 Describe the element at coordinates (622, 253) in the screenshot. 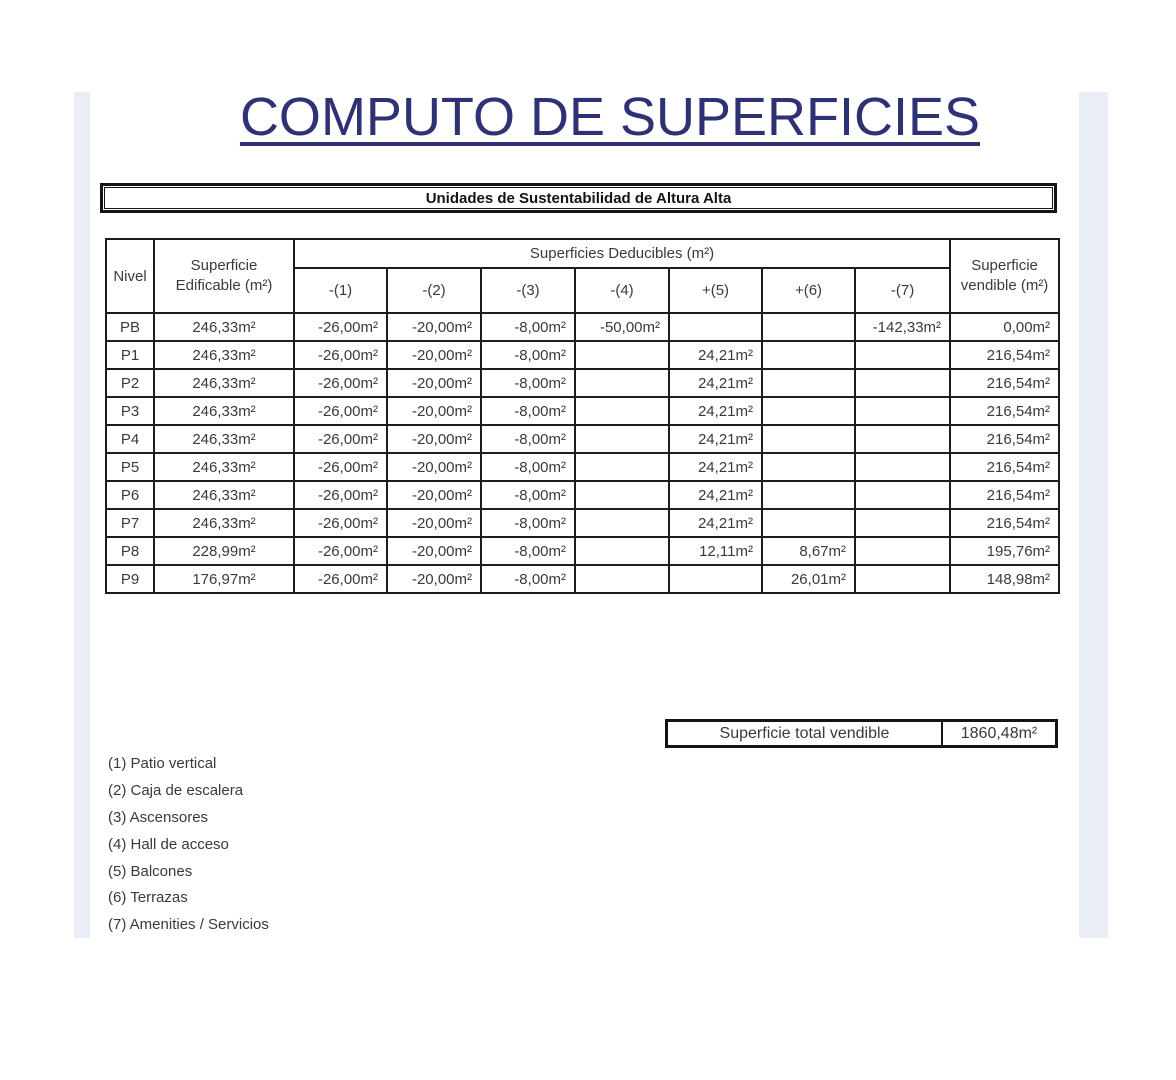

I see `deducibles-group-header: Superficies Deducibles (m²)` at that location.